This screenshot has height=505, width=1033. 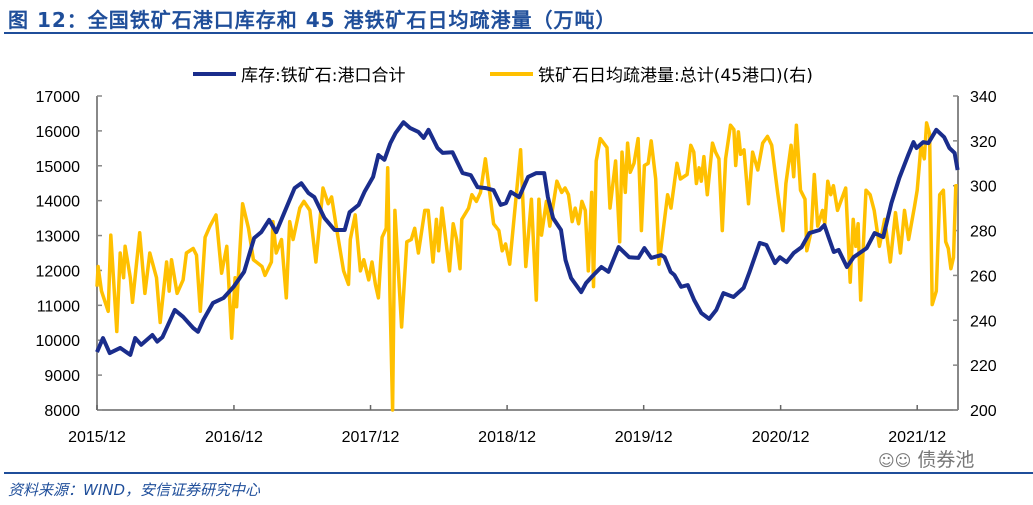 What do you see at coordinates (58, 271) in the screenshot?
I see `left-tick-label: 12000` at bounding box center [58, 271].